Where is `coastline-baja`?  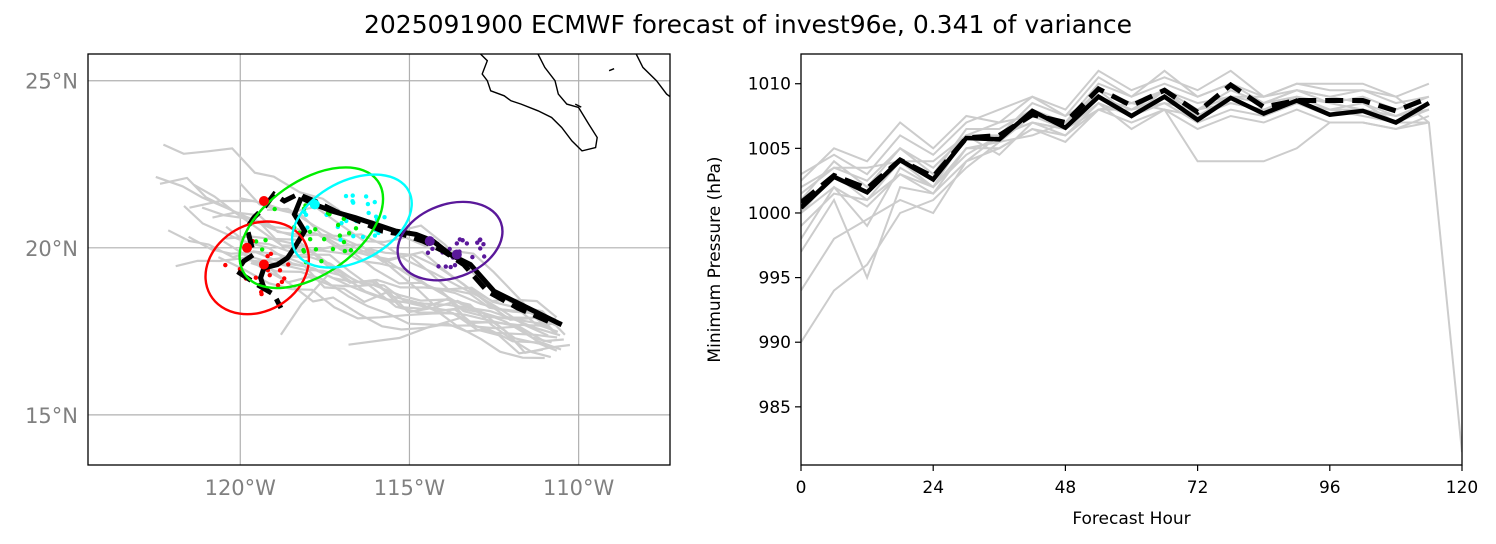
coastline-baja is located at coordinates (539, 103).